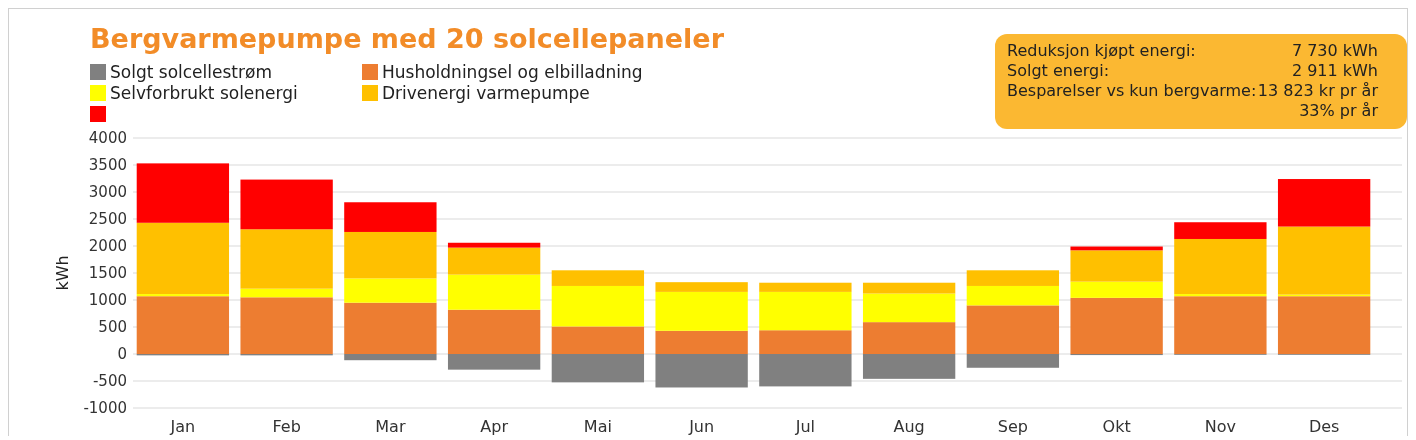  I want to click on y-tick-label: 500, so click(112, 327).